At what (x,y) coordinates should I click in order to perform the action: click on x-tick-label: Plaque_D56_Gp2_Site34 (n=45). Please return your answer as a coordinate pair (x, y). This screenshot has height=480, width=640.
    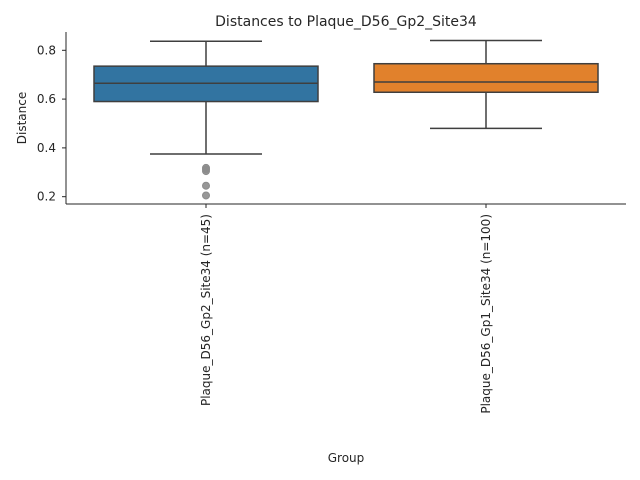
    Looking at the image, I should click on (206, 310).